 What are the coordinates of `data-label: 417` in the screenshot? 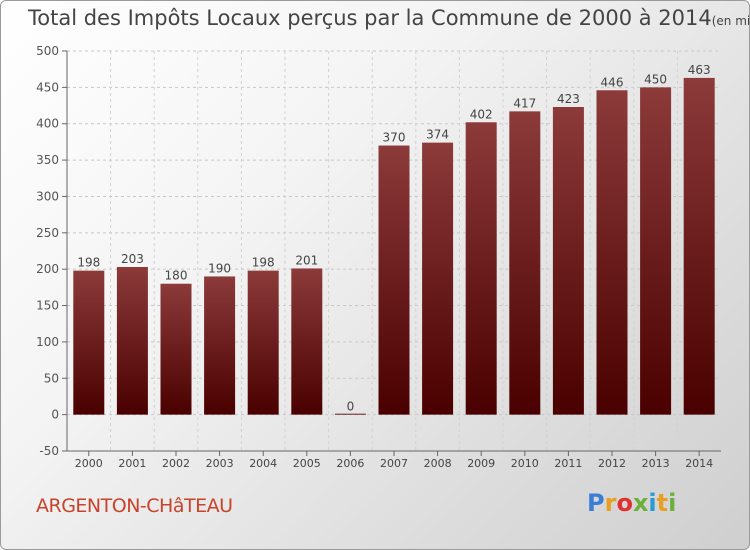 It's located at (524, 103).